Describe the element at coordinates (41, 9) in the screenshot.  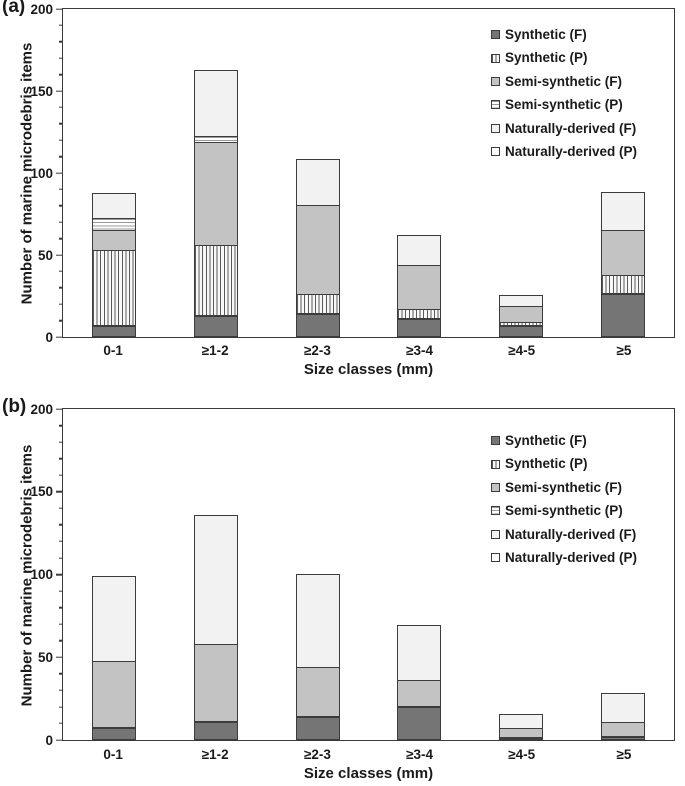
I see `y-tick-label: 200` at that location.